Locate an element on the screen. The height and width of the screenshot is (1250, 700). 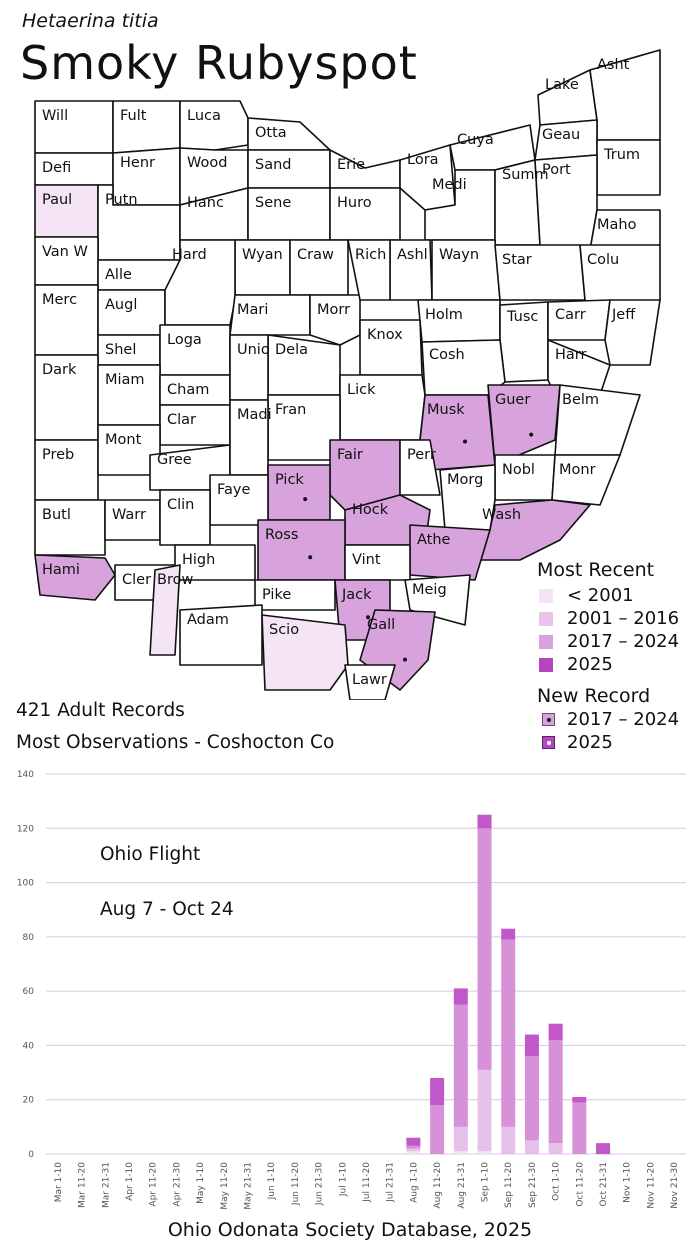
county-label: Adam is located at coordinates (208, 620).